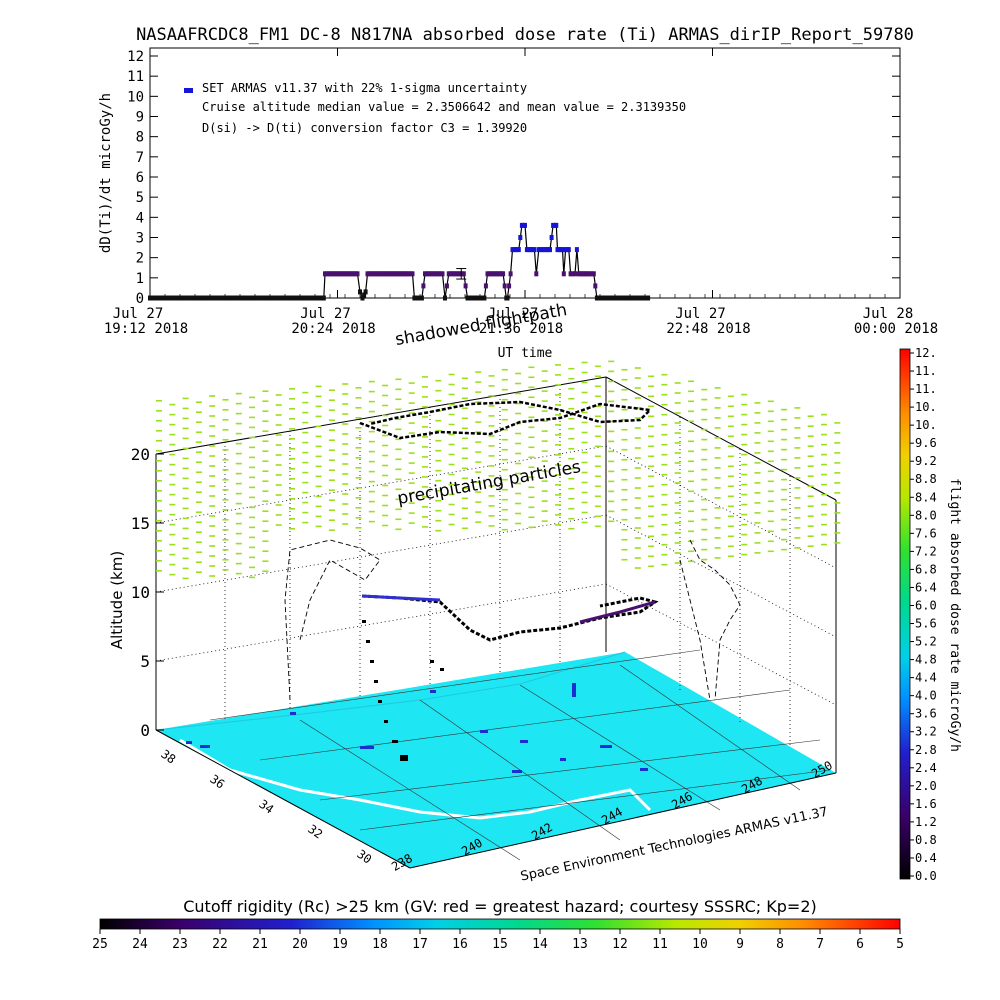  What do you see at coordinates (926, 497) in the screenshot?
I see `colorbar-right-tick-label: 8.4` at bounding box center [926, 497].